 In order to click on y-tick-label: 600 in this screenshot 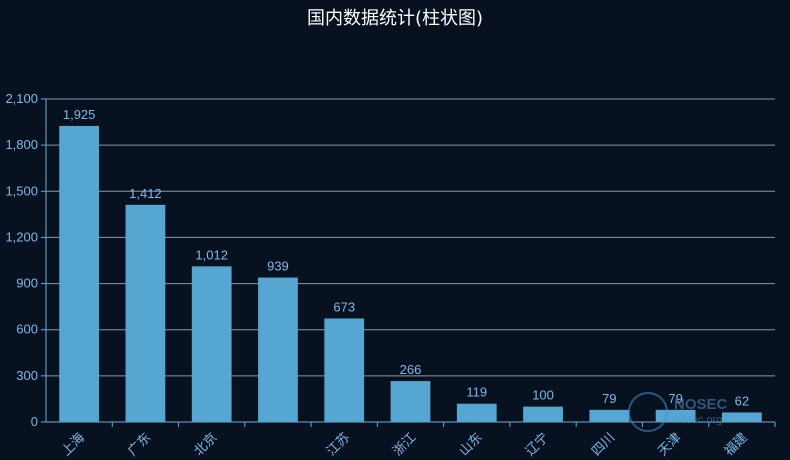, I will do `click(27, 329)`.